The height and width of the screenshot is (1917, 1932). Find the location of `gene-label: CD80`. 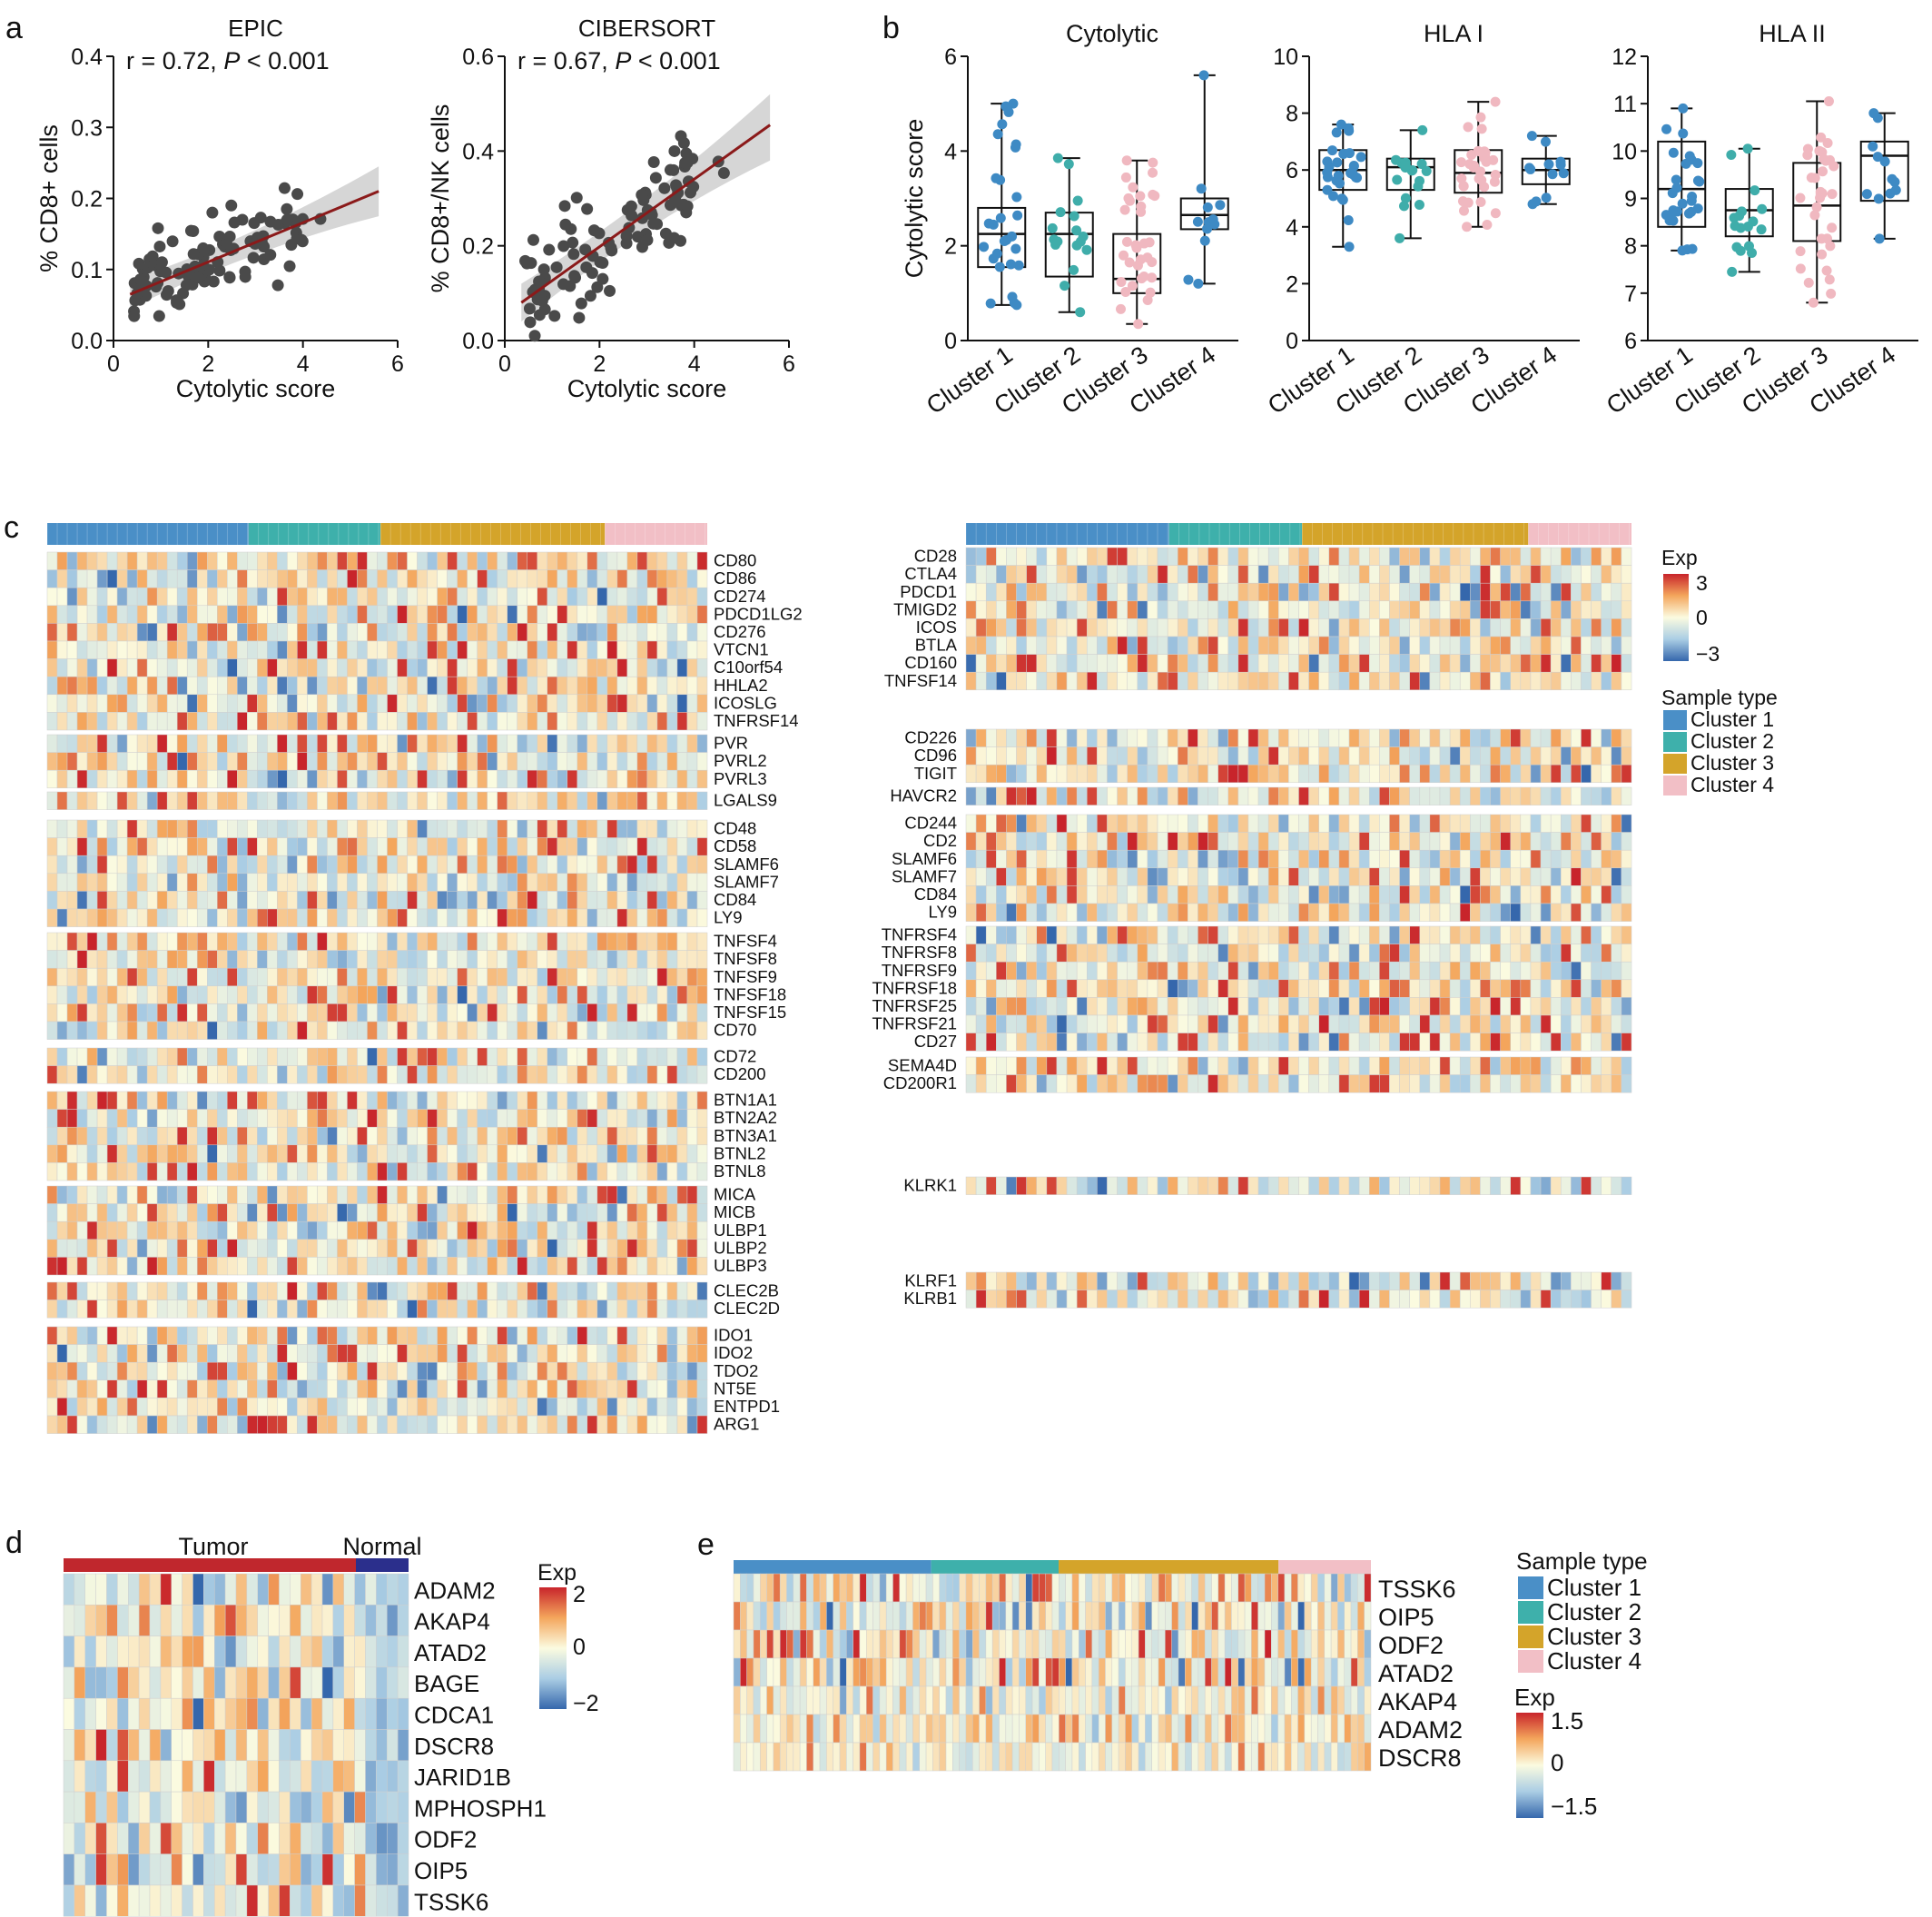

gene-label: CD80 is located at coordinates (735, 560).